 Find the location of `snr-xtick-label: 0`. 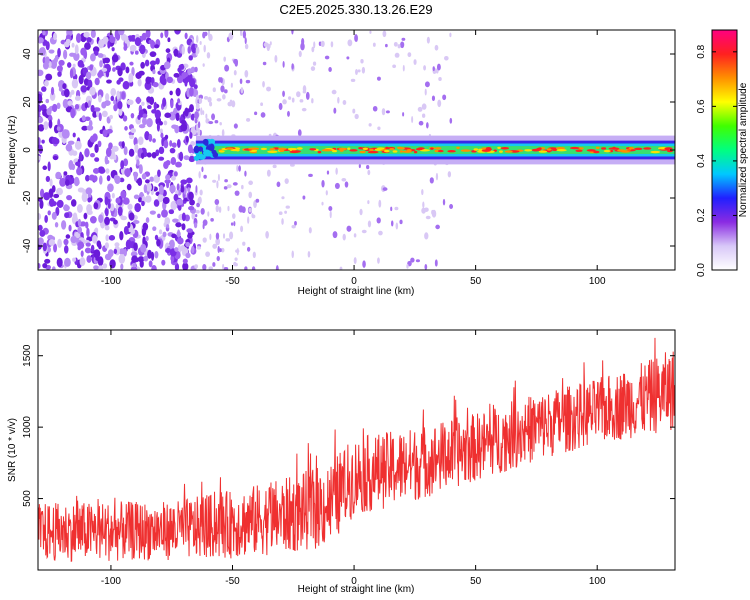

snr-xtick-label: 0 is located at coordinates (354, 581).